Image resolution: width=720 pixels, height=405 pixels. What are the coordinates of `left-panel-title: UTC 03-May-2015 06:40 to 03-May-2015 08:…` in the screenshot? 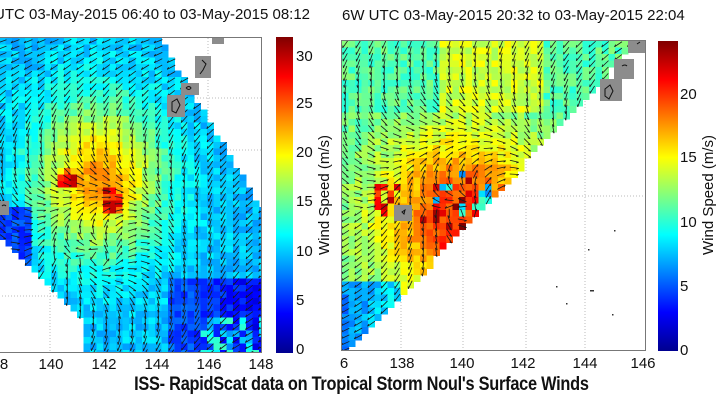 It's located at (155, 14).